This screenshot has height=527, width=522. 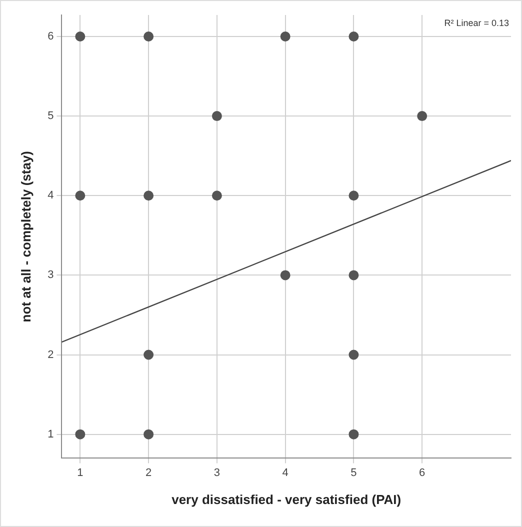 I want to click on y-tick-label: 6, so click(x=51, y=36).